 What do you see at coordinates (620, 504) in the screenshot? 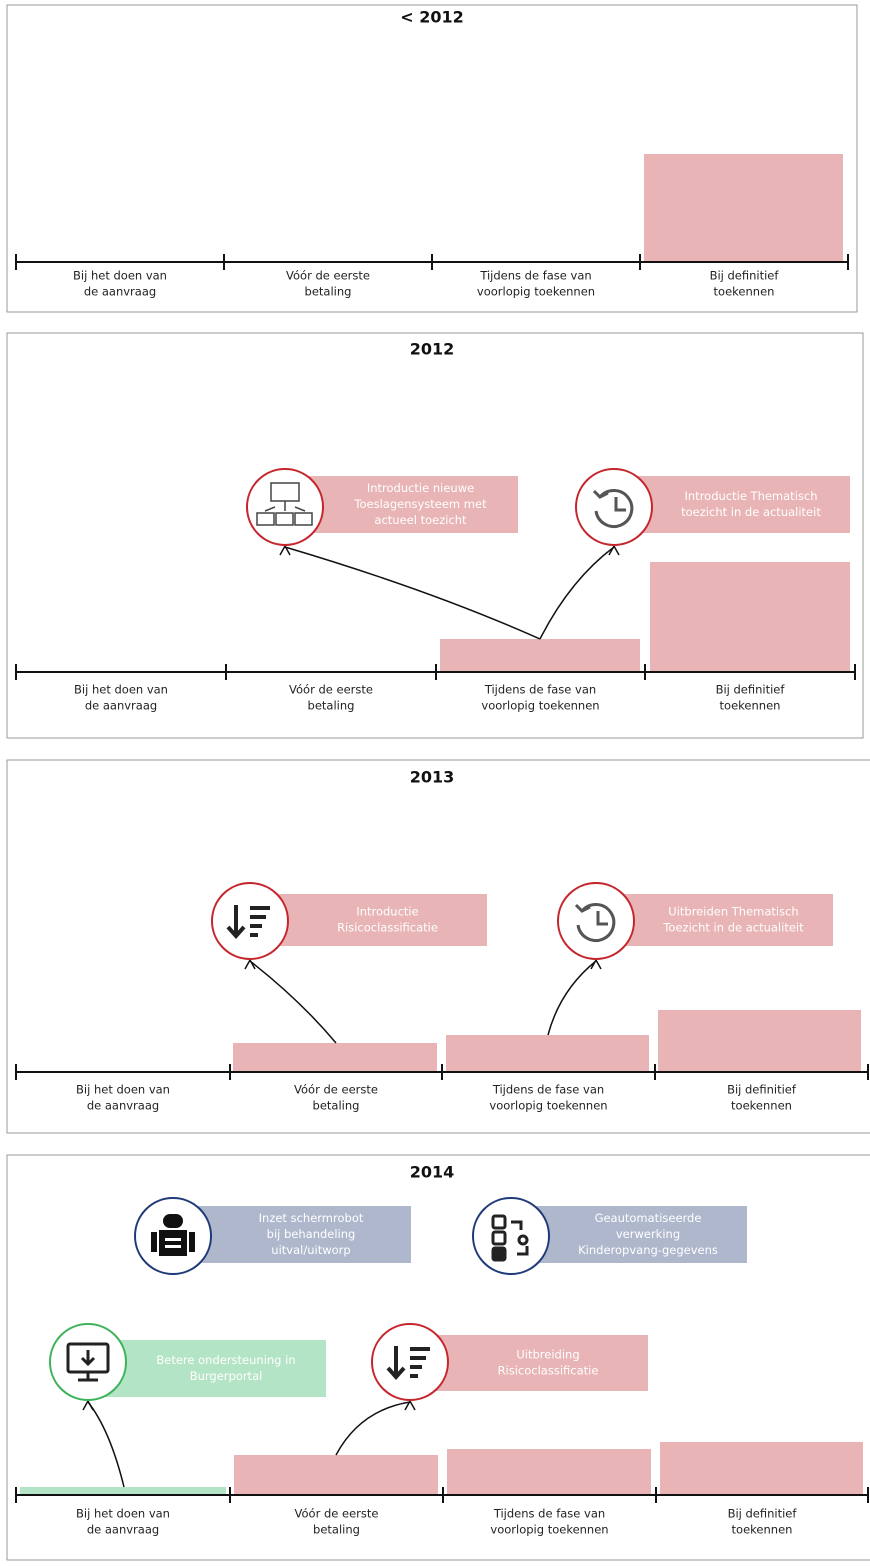
I see `icon-hands` at bounding box center [620, 504].